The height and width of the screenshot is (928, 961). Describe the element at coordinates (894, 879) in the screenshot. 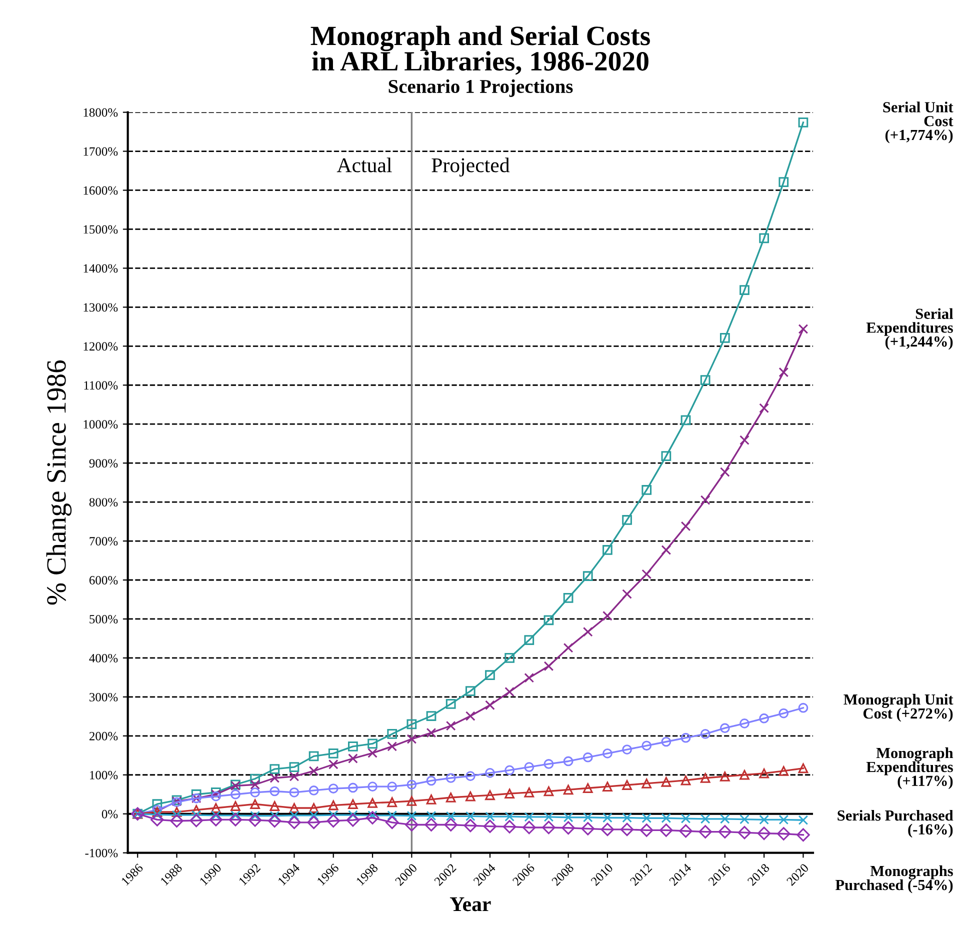

I see `text: Monographs Purchased (-54%)` at that location.